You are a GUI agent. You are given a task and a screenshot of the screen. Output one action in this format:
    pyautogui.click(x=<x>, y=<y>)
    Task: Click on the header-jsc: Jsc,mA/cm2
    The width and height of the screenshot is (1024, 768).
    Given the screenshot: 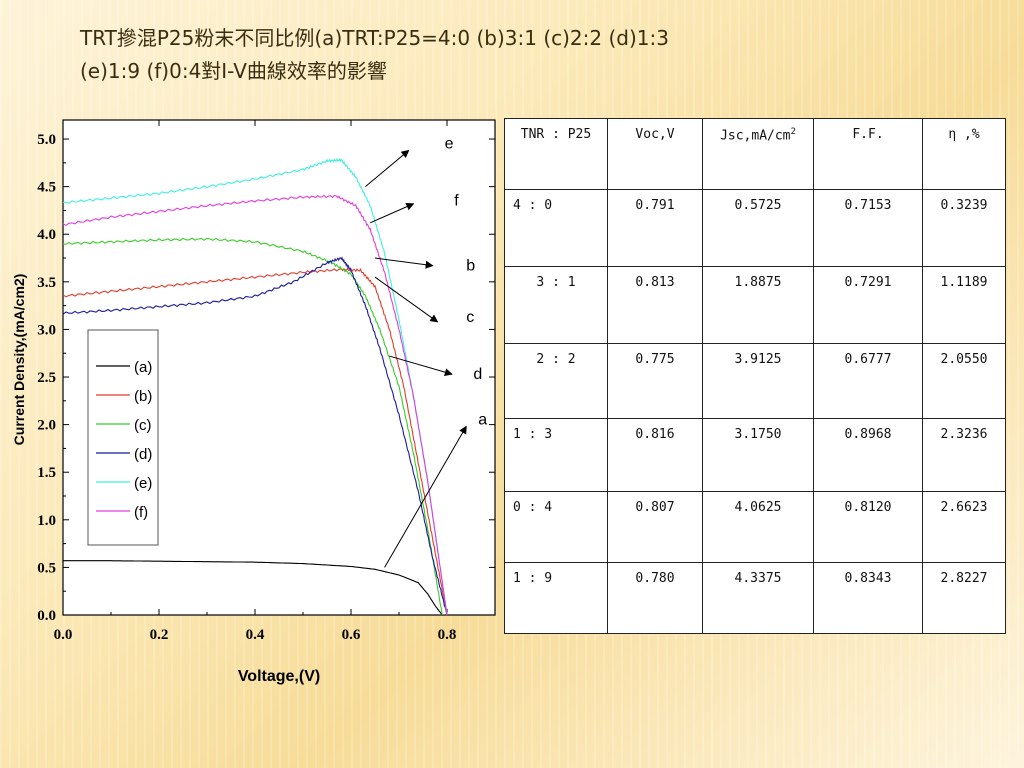 What is the action you would take?
    pyautogui.click(x=758, y=154)
    